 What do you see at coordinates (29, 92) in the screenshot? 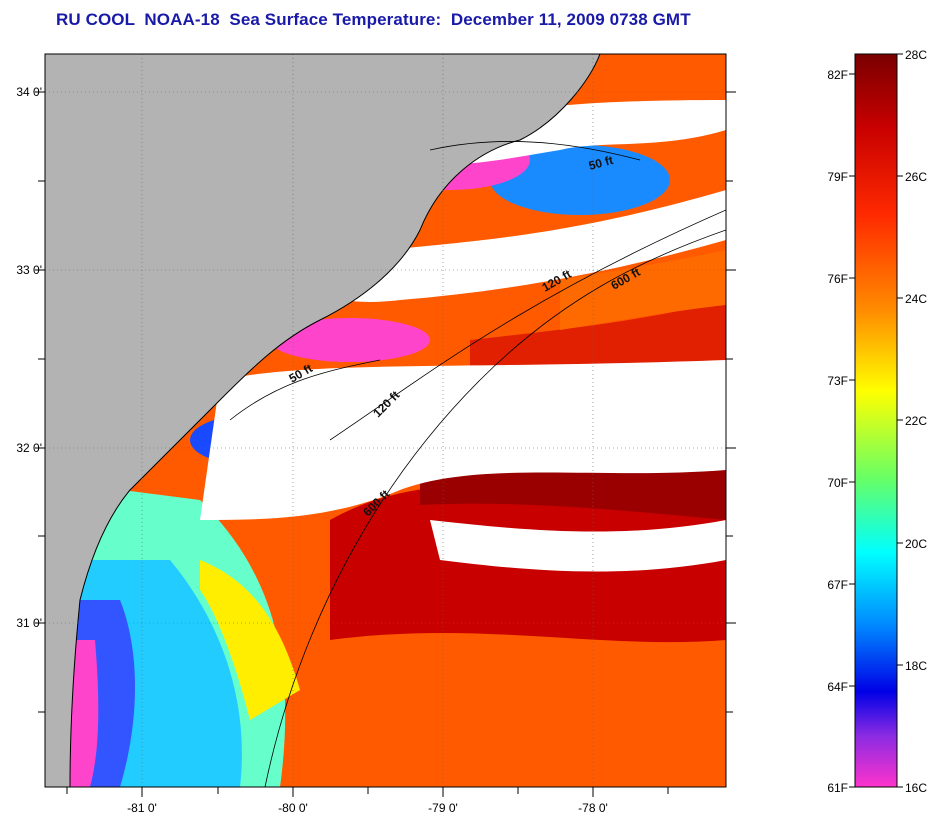
I see `lat-label-34: 34 0'` at bounding box center [29, 92].